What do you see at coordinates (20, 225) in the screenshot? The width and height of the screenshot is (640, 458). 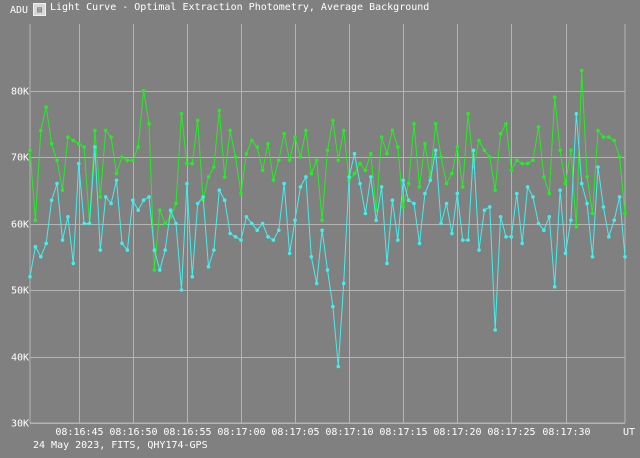 I see `y-tick-label: 60K` at bounding box center [20, 225].